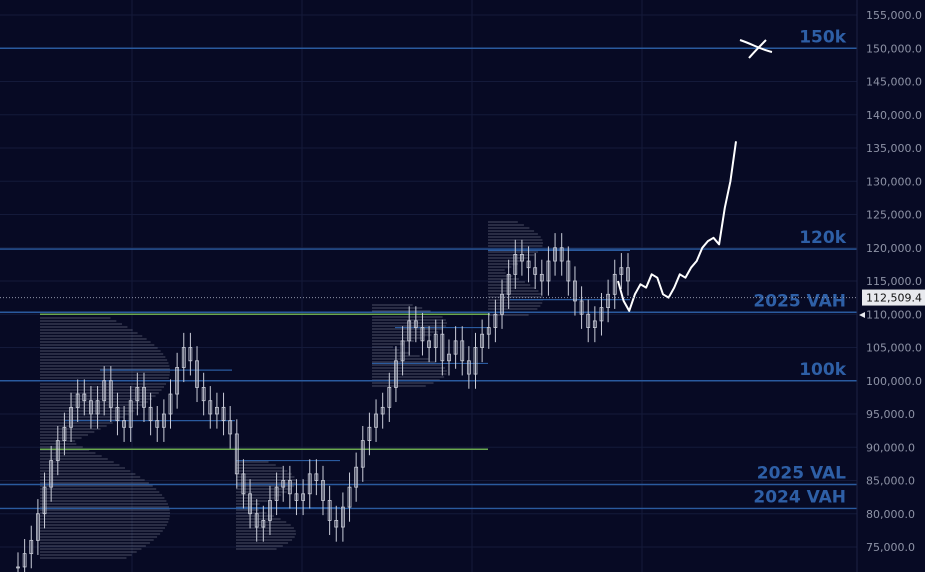 The width and height of the screenshot is (925, 572). Describe the element at coordinates (890, 547) in the screenshot. I see `y-tick-label: 75,000.0` at that location.